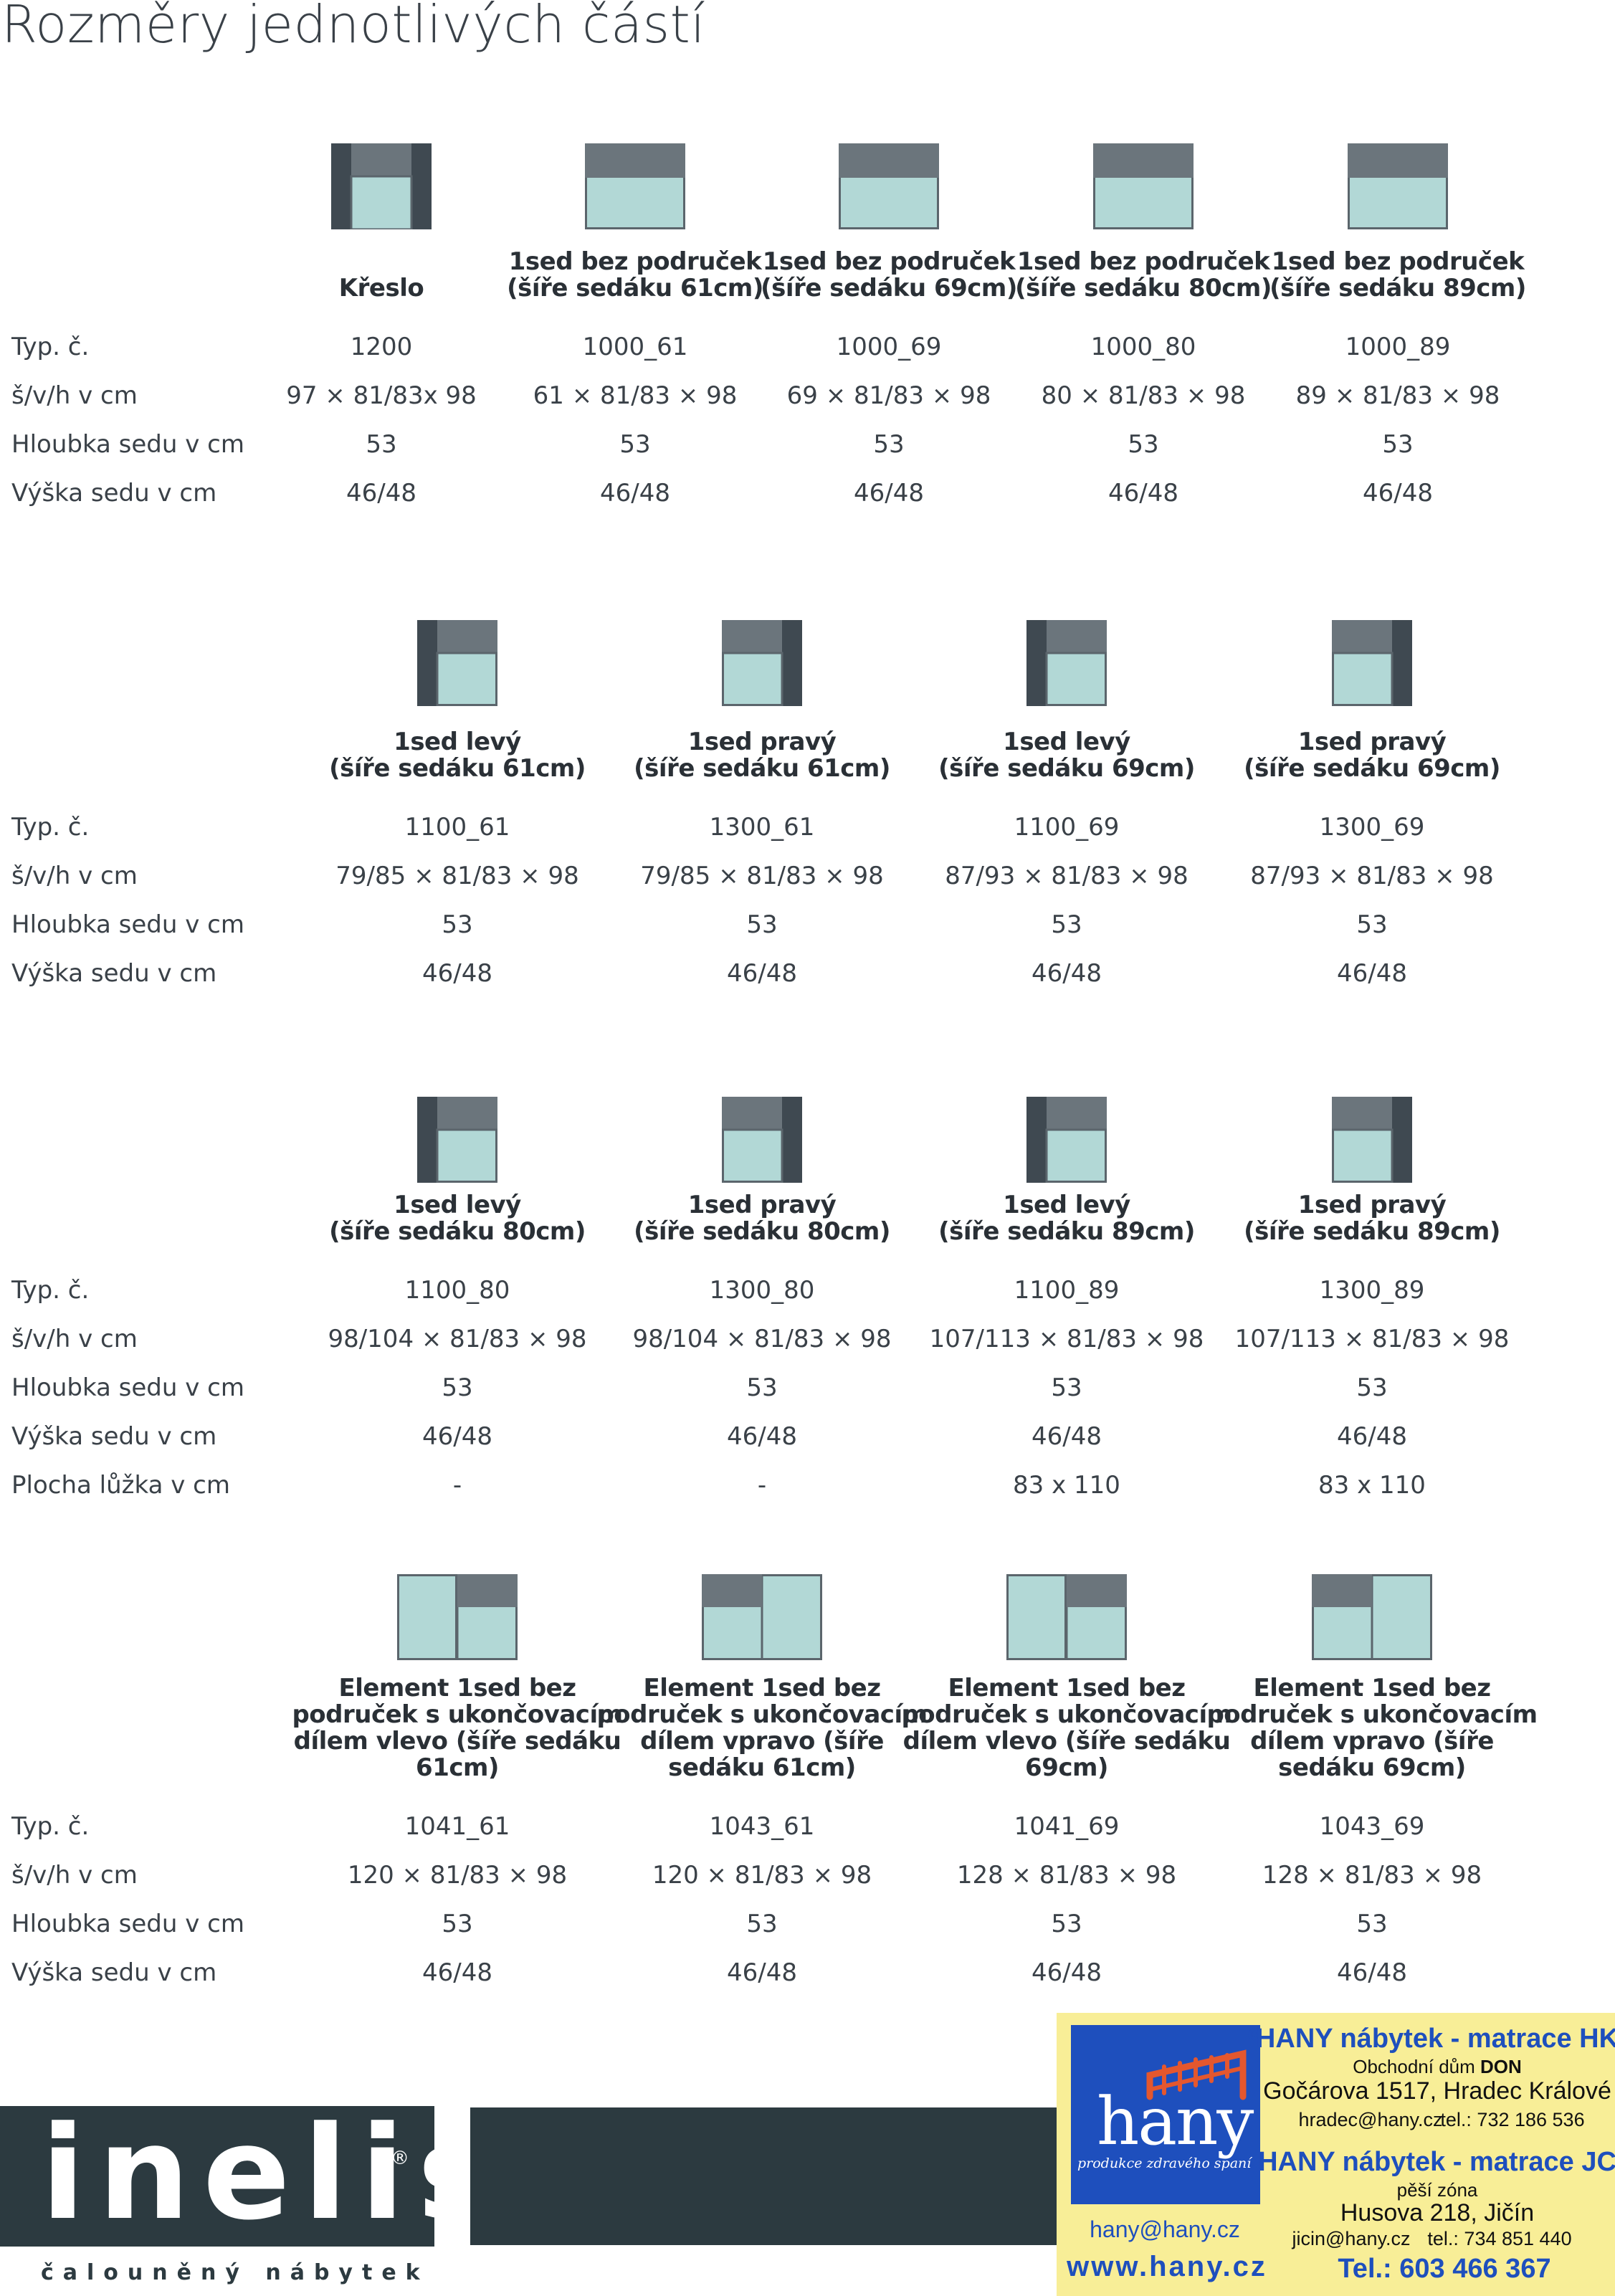 The width and height of the screenshot is (1615, 2296). What do you see at coordinates (1254, 2035) in the screenshot?
I see `hany-registered-mark: ®` at bounding box center [1254, 2035].